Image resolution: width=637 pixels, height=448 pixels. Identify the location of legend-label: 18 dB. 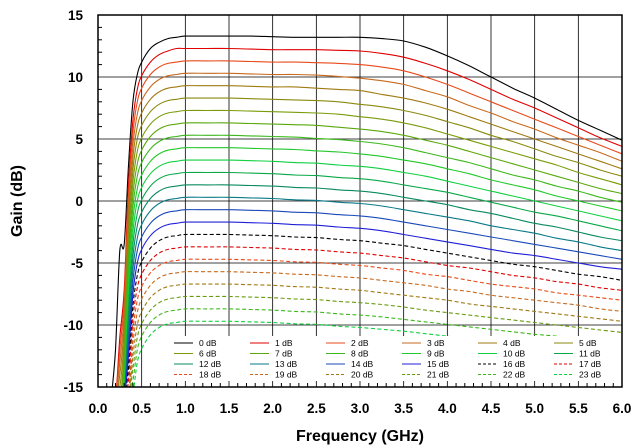
(210, 375).